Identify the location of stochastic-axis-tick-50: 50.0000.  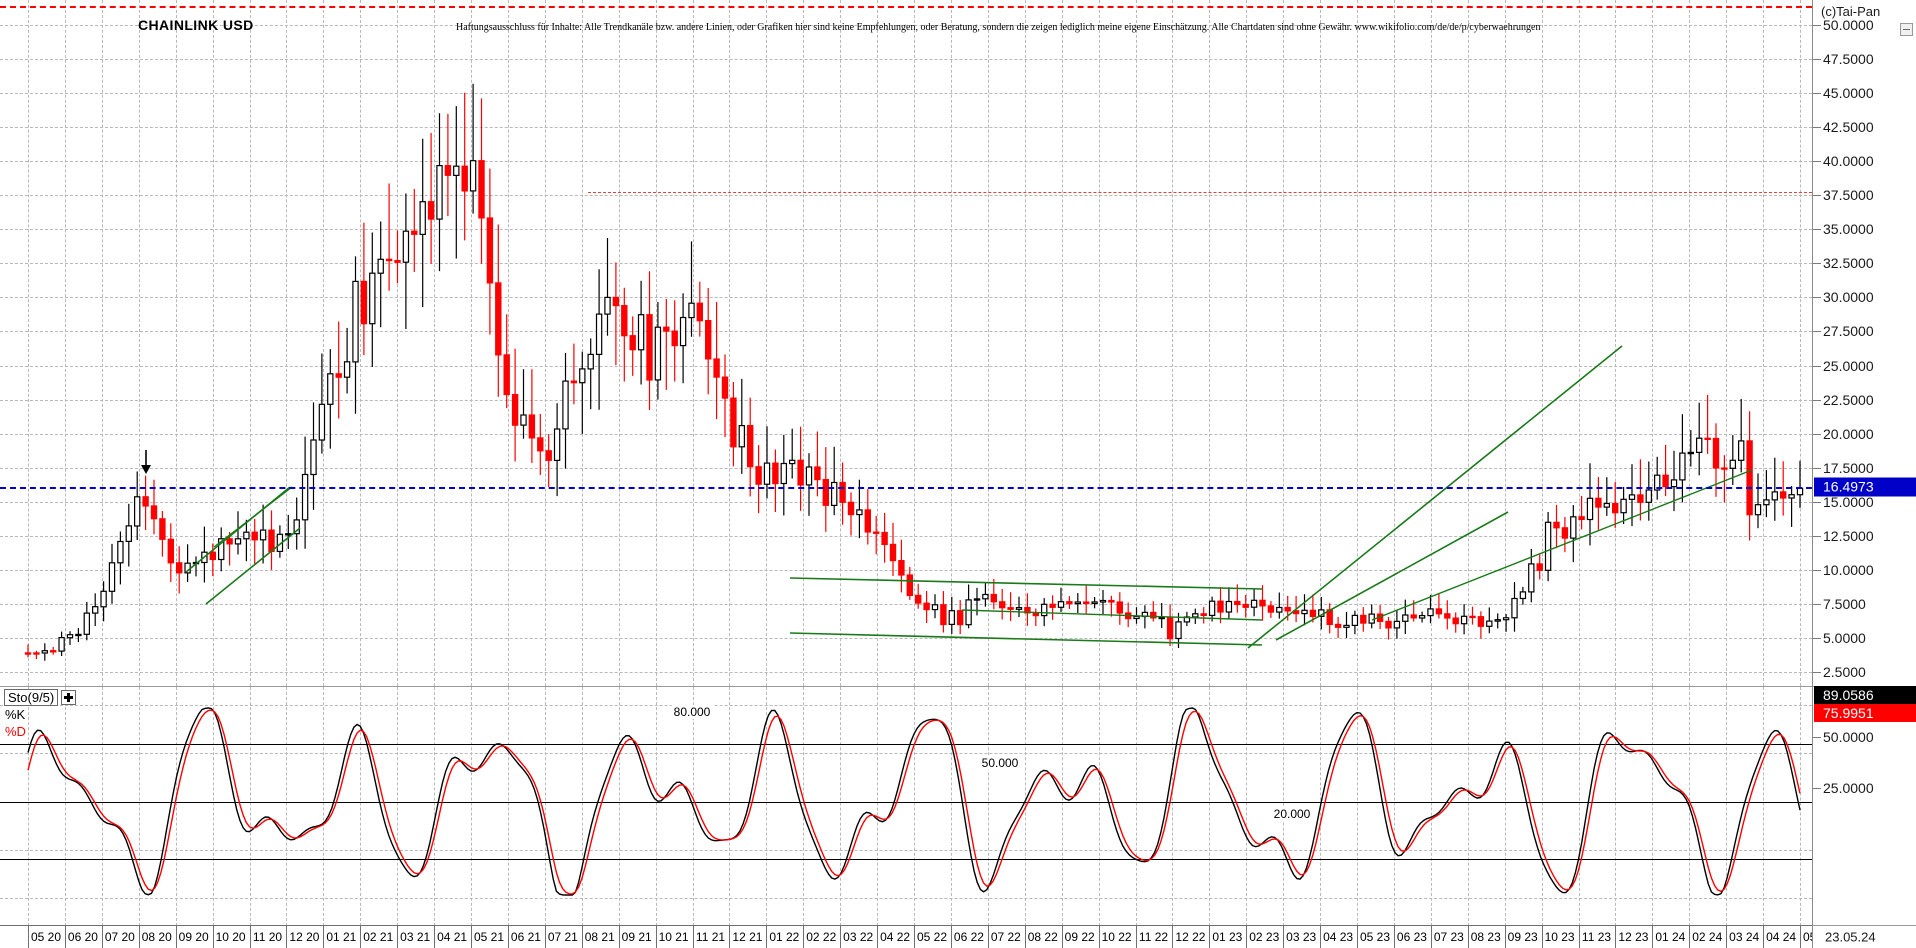
(1848, 737).